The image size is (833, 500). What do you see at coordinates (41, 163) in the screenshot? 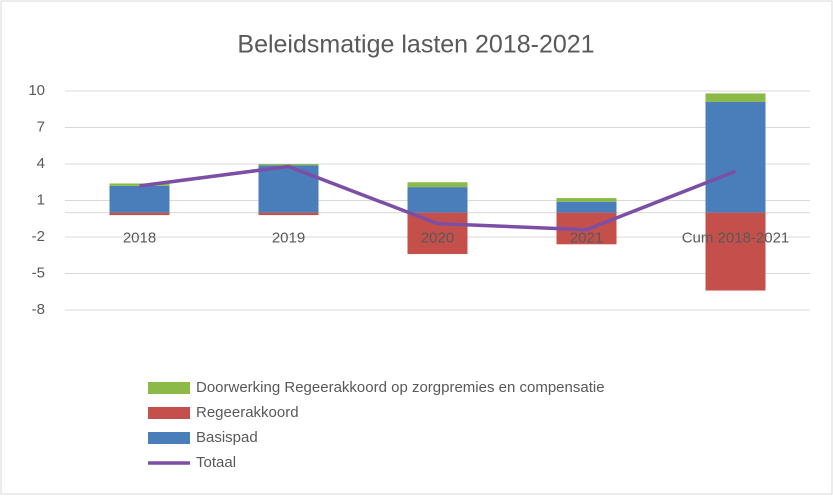
I see `y-tick-label: 4` at bounding box center [41, 163].